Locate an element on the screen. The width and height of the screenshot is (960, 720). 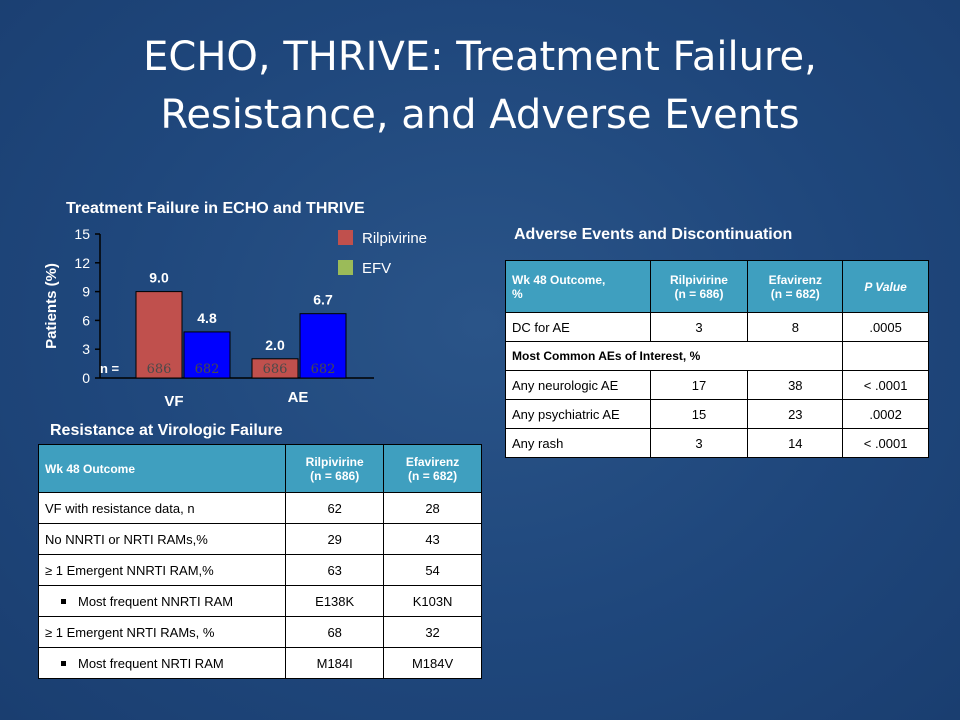
resistance-header-rilpivirine: Rilpivirine (n = 686) is located at coordinates (335, 468).